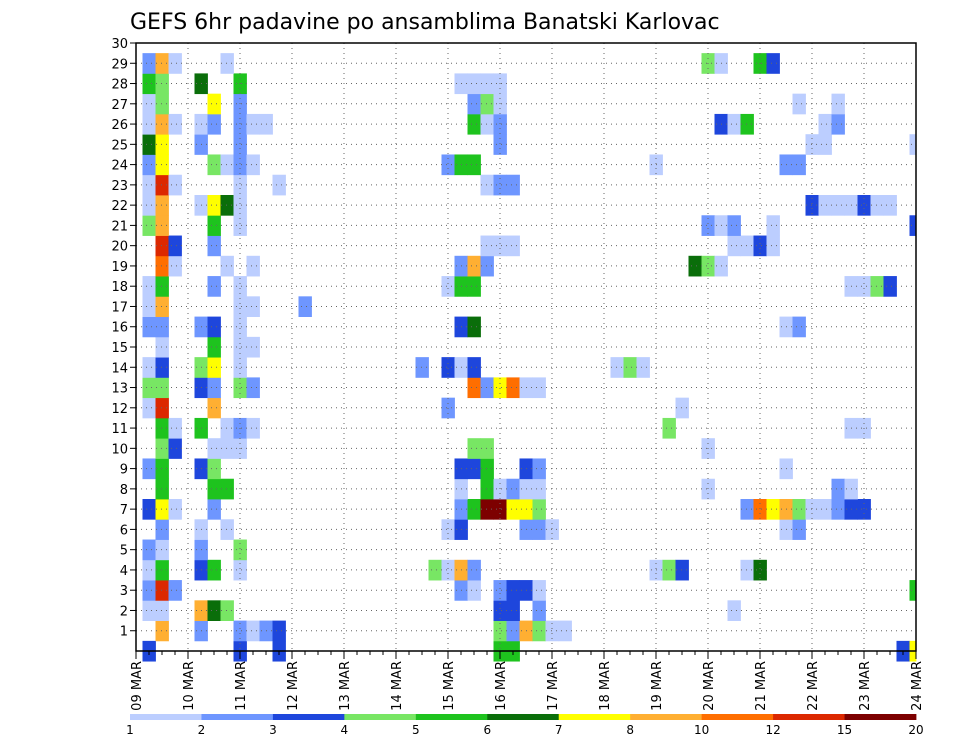 The width and height of the screenshot is (960, 742). I want to click on x-tick-label: 24 MAR, so click(917, 686).